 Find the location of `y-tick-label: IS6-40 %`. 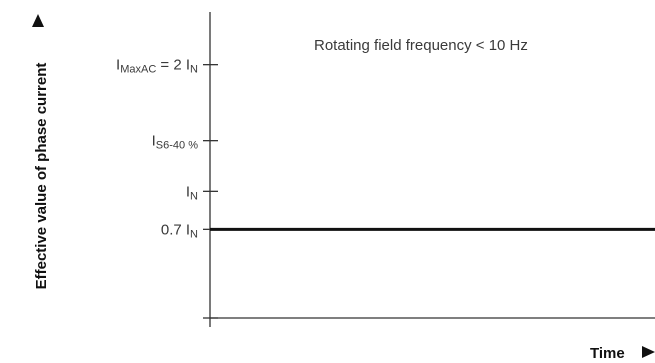

y-tick-label: IS6-40 % is located at coordinates (175, 142).